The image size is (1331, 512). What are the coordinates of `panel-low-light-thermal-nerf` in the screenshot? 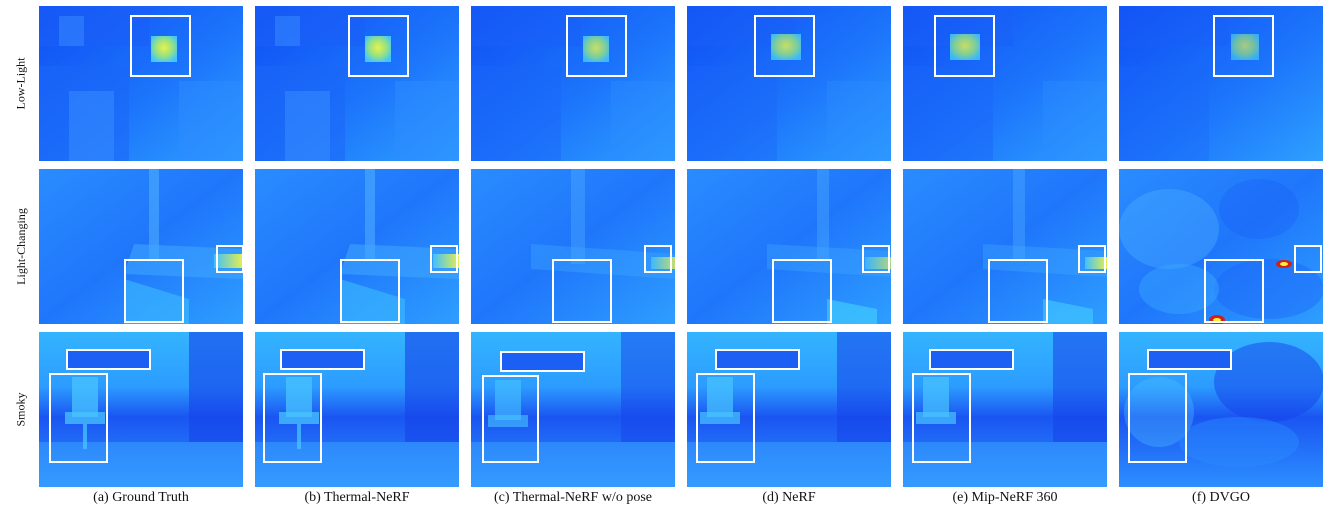 It's located at (357, 83).